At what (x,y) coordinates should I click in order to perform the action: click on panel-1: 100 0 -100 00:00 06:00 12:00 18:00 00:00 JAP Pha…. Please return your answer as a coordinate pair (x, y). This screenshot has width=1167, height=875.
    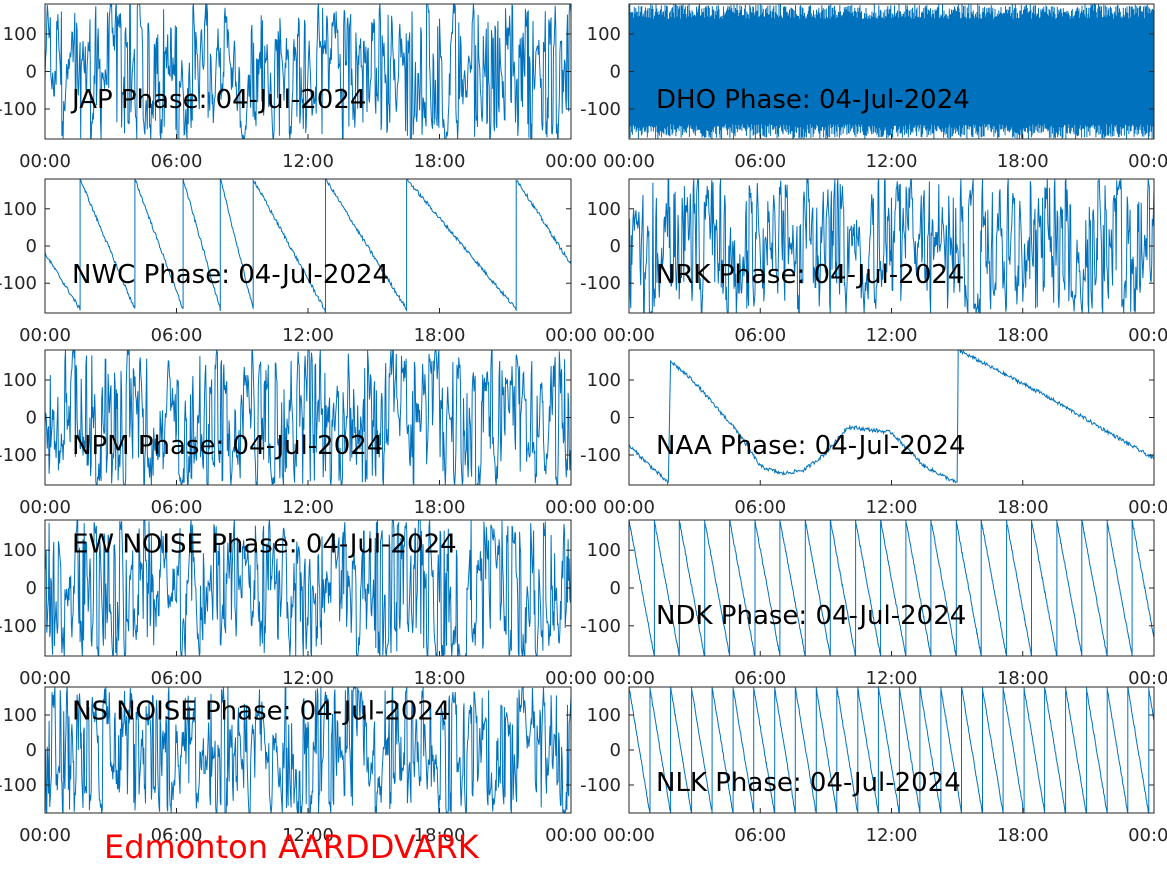
    Looking at the image, I should click on (298, 87).